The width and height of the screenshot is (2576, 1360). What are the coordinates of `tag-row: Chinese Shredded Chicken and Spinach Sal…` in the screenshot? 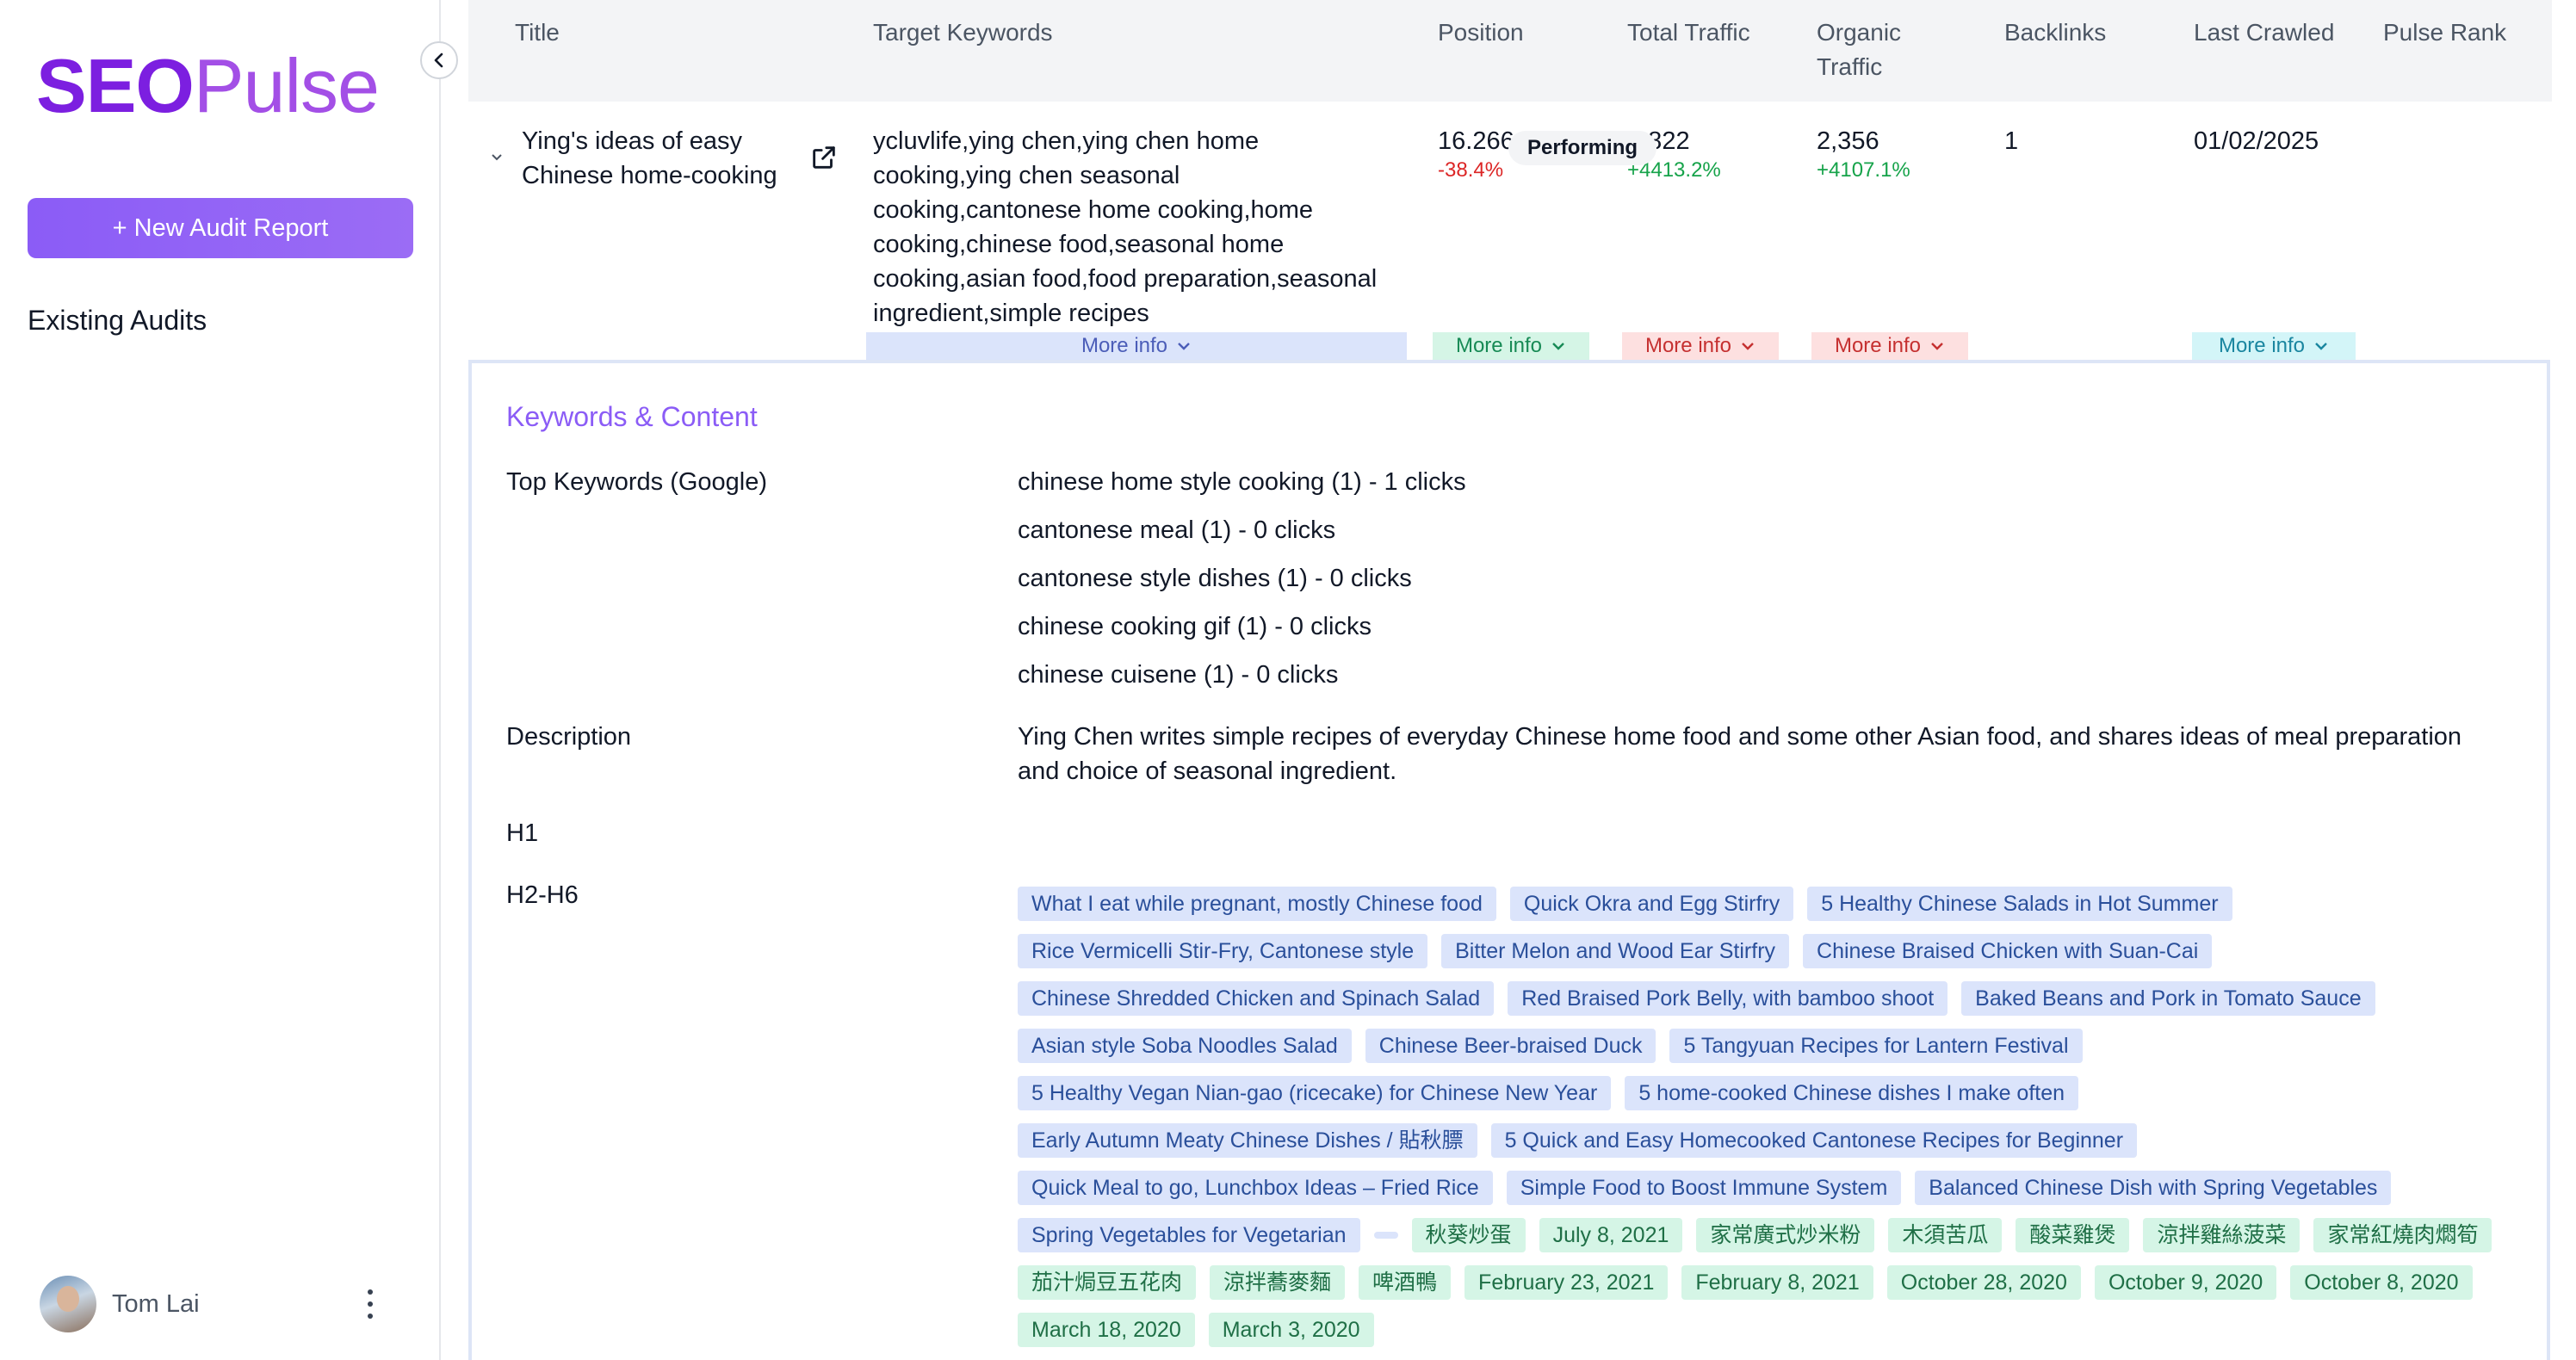 It's located at (1775, 1005).